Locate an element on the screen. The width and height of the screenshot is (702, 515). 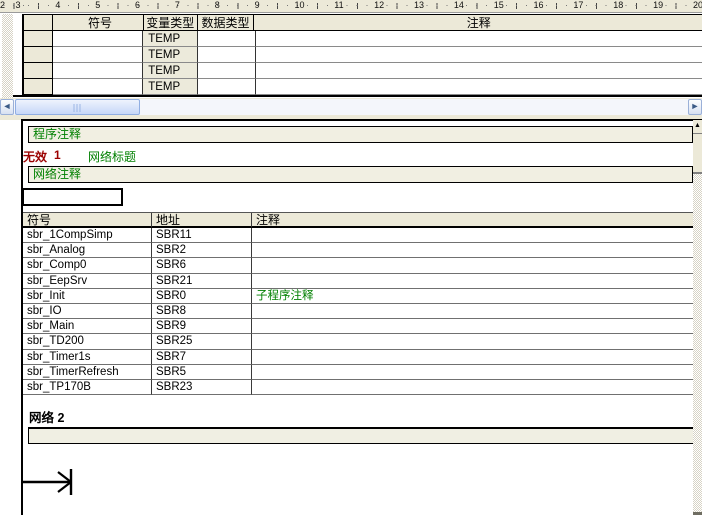
ruler-number: 8 is located at coordinates (217, 5).